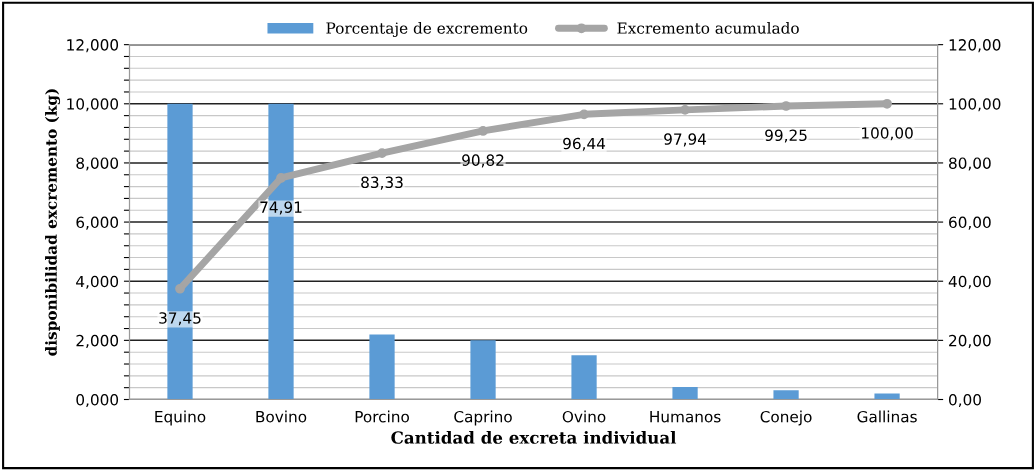 This screenshot has width=1036, height=470. Describe the element at coordinates (685, 140) in the screenshot. I see `data-label: 97,94` at that location.